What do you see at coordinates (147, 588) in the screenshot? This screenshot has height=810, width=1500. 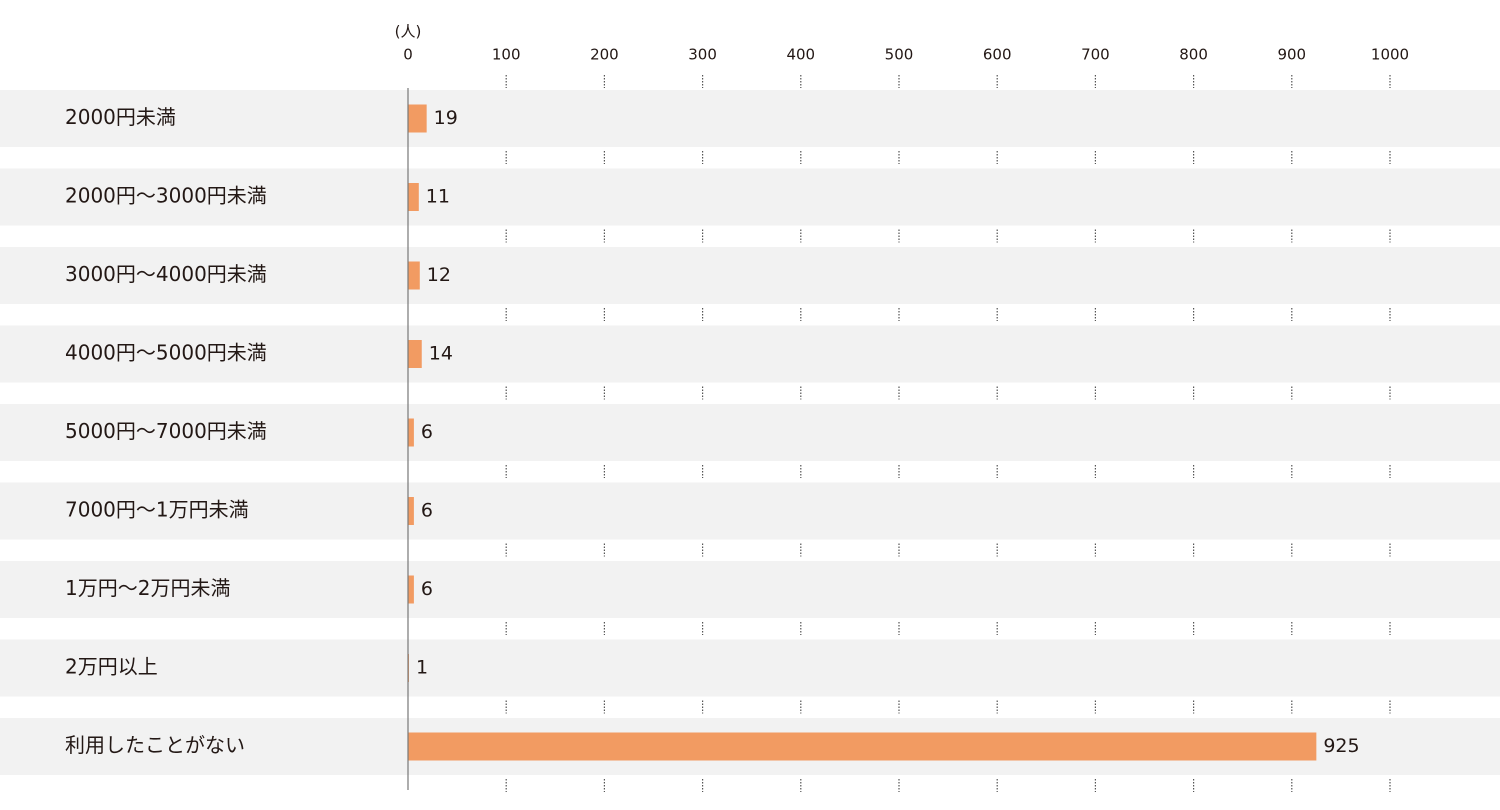 I see `category-label: 1万円〜2万円未満` at bounding box center [147, 588].